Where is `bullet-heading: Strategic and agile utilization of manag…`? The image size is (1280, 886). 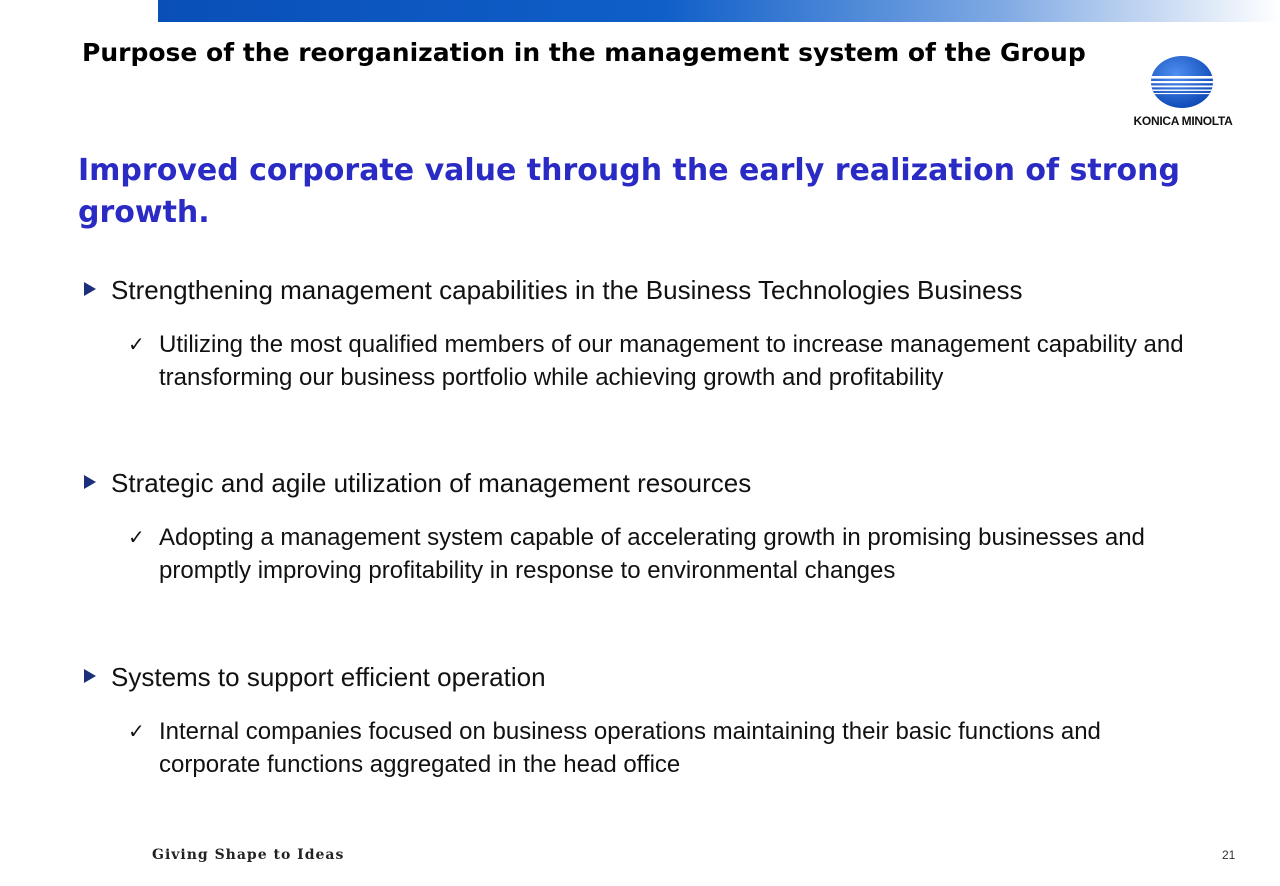
bullet-heading: Strategic and agile utilization of manag… is located at coordinates (431, 483).